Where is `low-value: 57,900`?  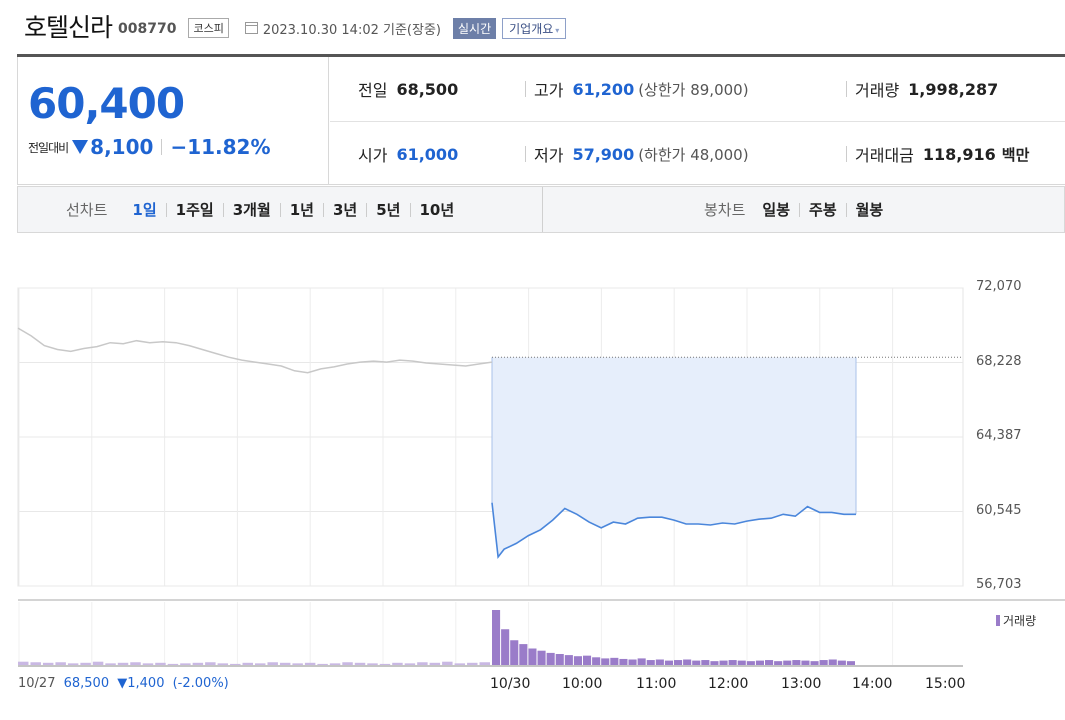
low-value: 57,900 is located at coordinates (603, 154).